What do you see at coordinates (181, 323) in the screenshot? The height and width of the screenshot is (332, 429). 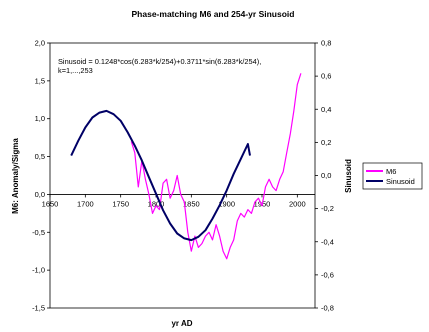 I see `x-axis-label: yr AD` at bounding box center [181, 323].